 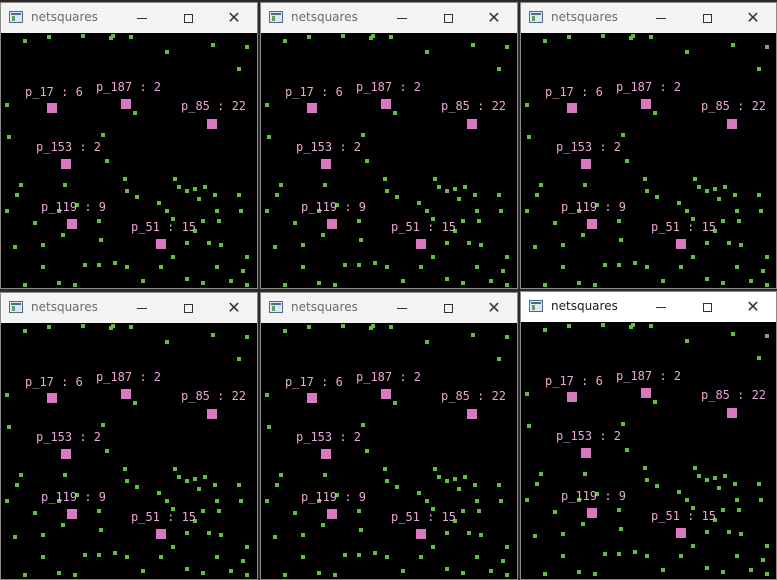 I want to click on minimize-icon, so click(x=661, y=307).